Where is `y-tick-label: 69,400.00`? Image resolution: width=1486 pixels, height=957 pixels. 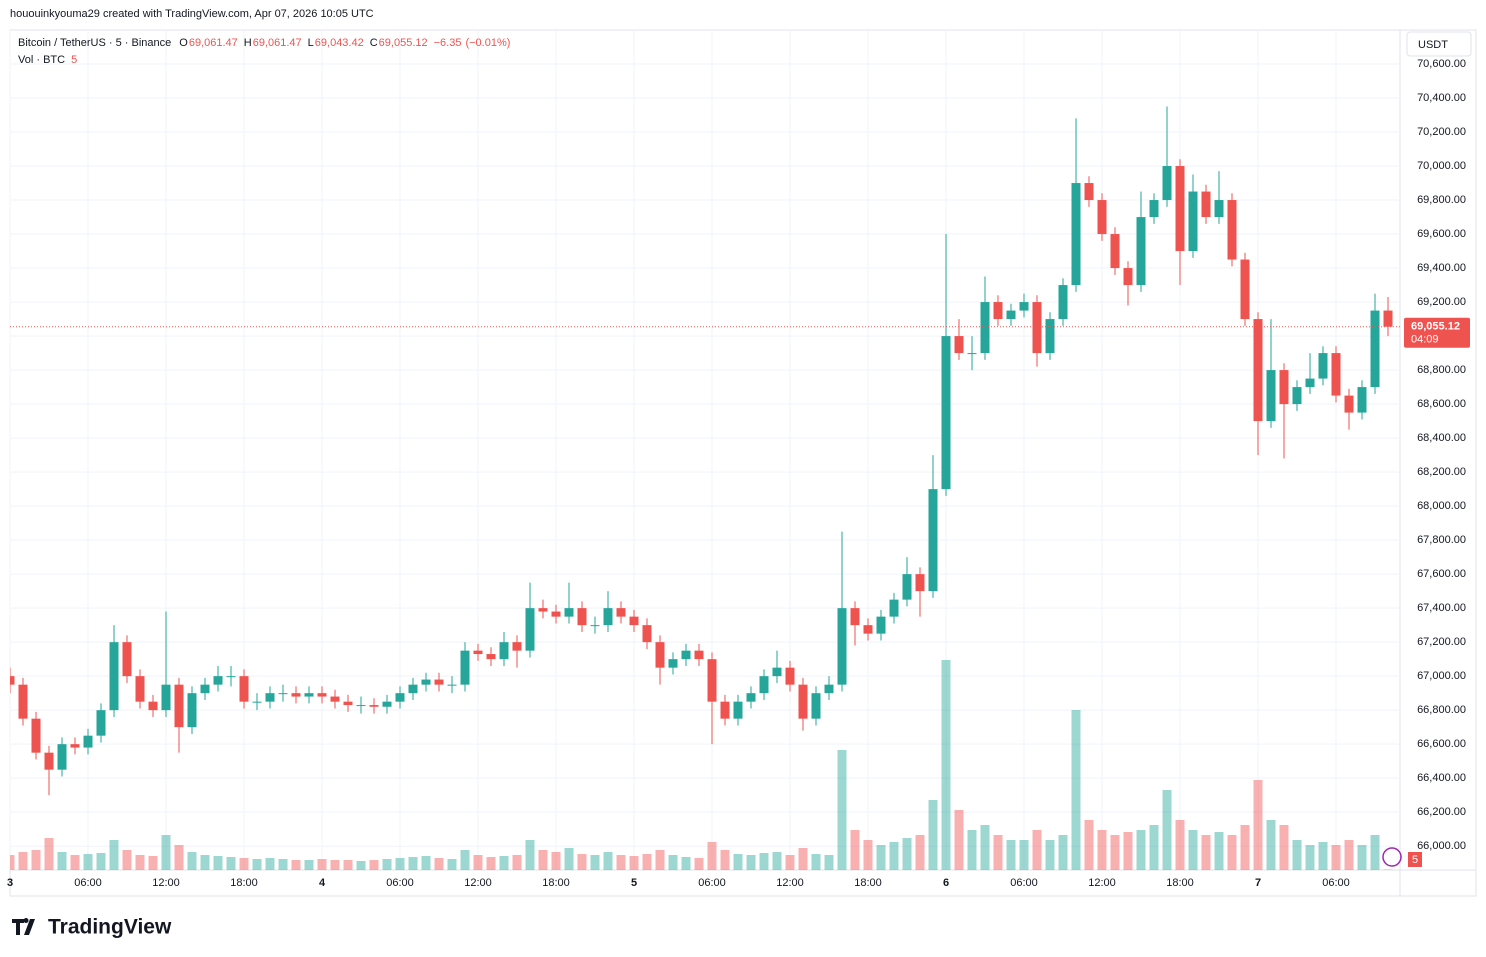
y-tick-label: 69,400.00 is located at coordinates (1441, 268).